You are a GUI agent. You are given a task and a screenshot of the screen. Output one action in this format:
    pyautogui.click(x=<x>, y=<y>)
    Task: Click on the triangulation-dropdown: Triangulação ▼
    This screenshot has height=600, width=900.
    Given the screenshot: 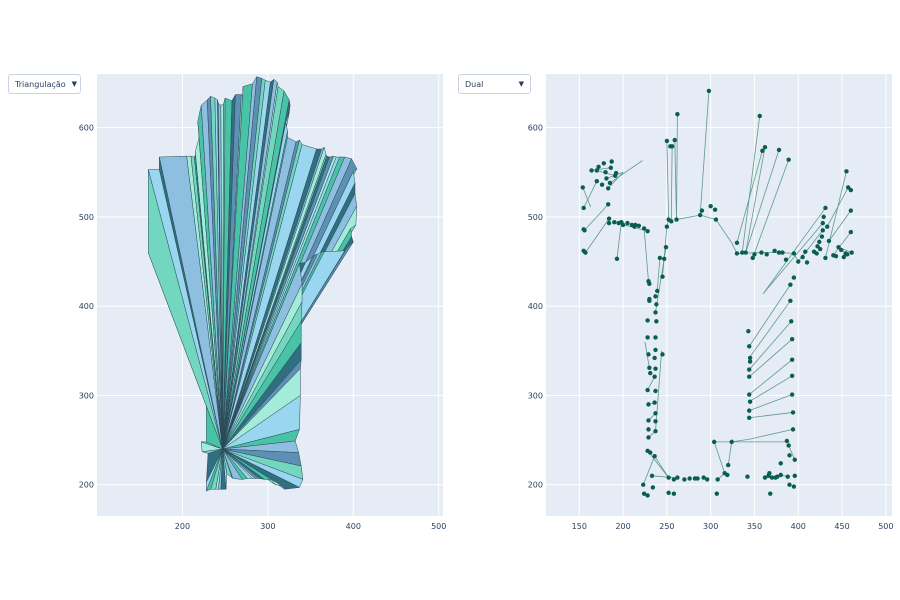 What is the action you would take?
    pyautogui.click(x=44, y=84)
    